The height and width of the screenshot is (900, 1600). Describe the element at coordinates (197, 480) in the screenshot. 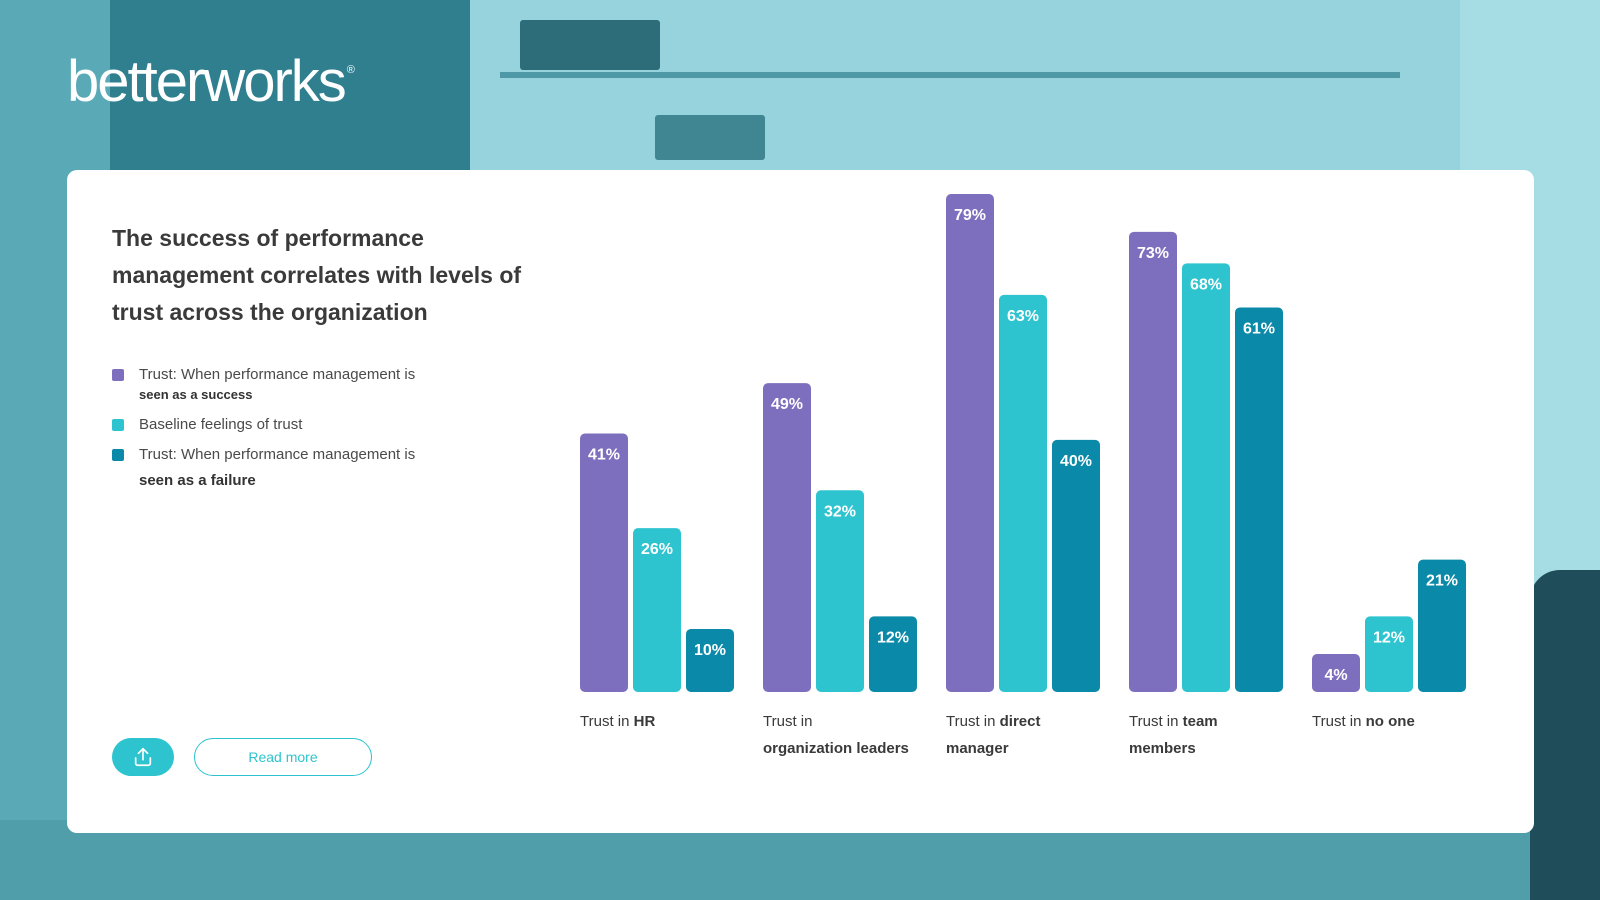

I see `legend-label-bold: seen as a failure` at that location.